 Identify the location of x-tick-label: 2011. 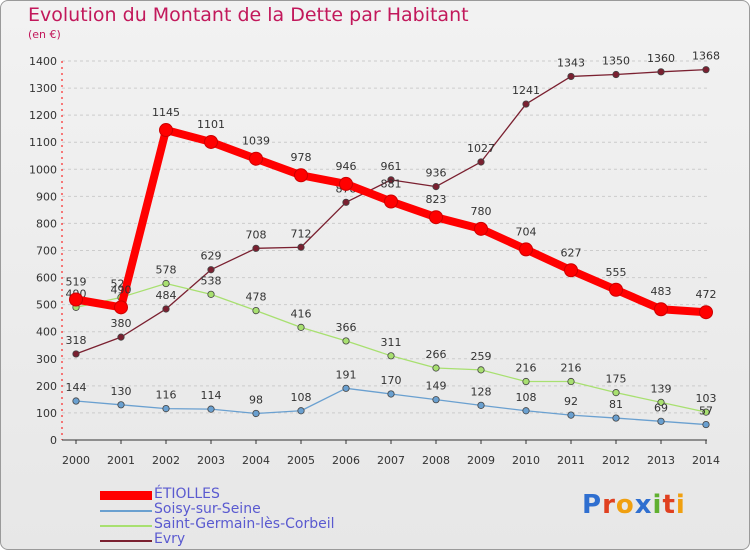
(571, 460).